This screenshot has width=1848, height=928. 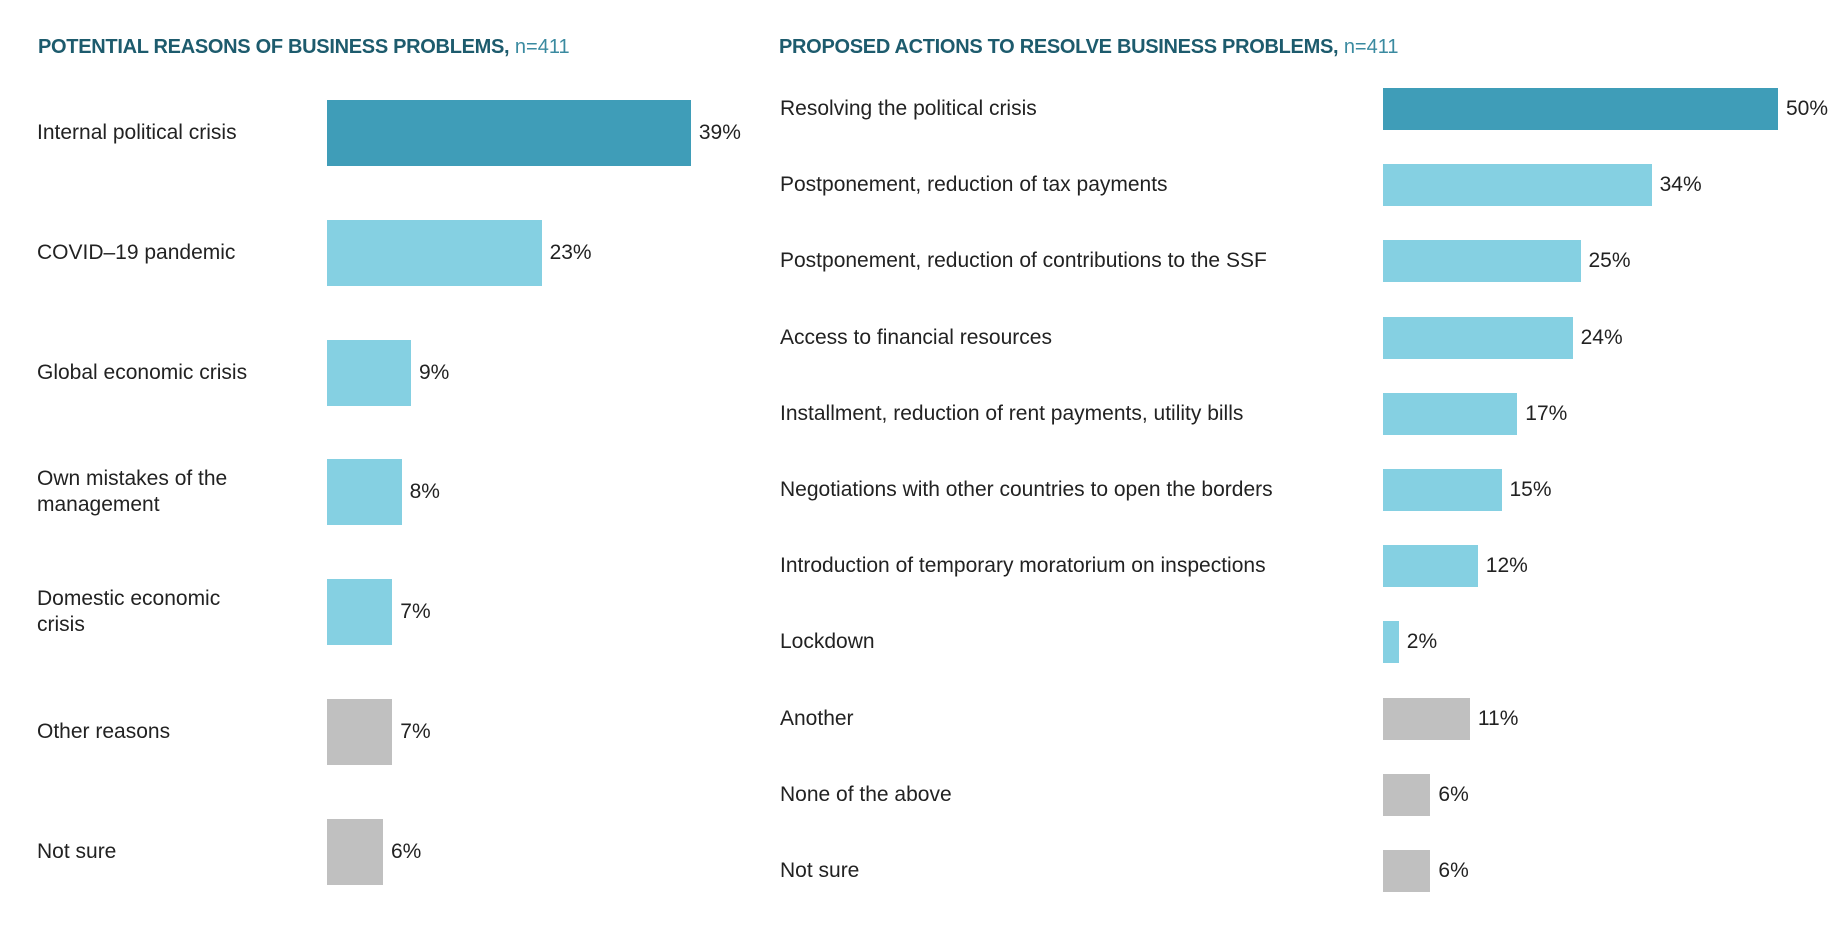 What do you see at coordinates (866, 794) in the screenshot?
I see `category-label: None of the above` at bounding box center [866, 794].